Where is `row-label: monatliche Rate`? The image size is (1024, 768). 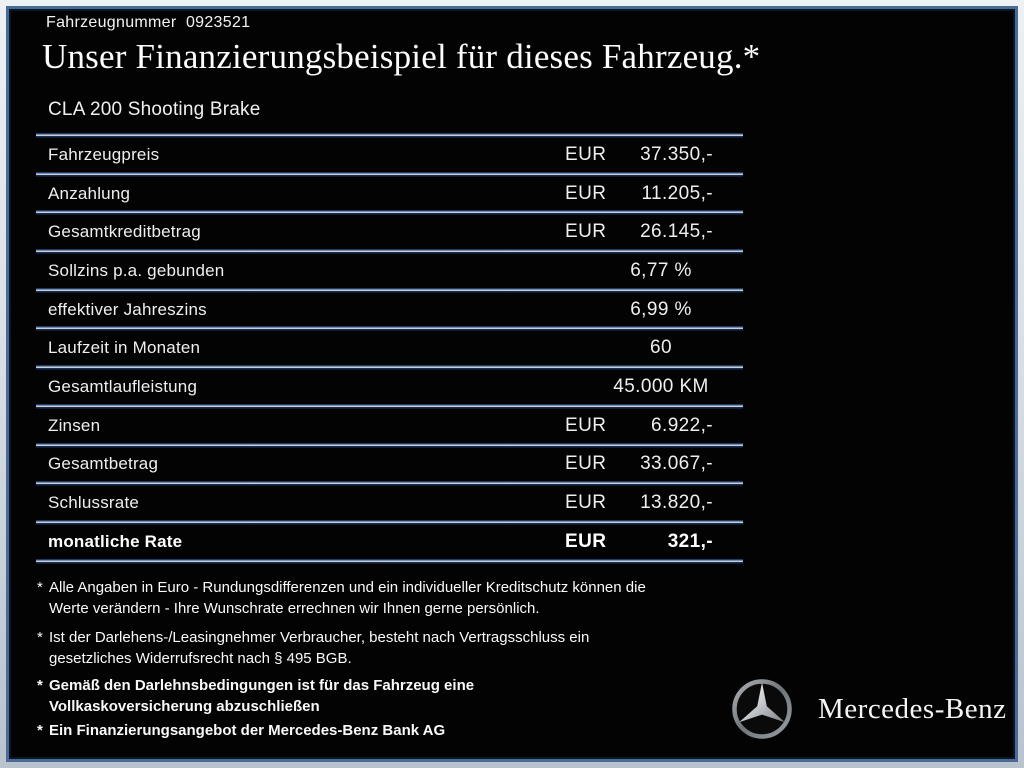
row-label: monatliche Rate is located at coordinates (115, 541).